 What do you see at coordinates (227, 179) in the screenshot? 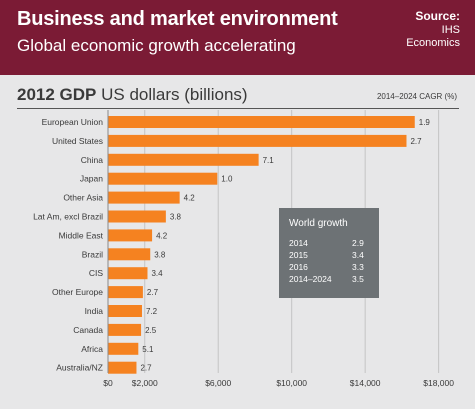
I see `cagr-label: 1.0` at bounding box center [227, 179].